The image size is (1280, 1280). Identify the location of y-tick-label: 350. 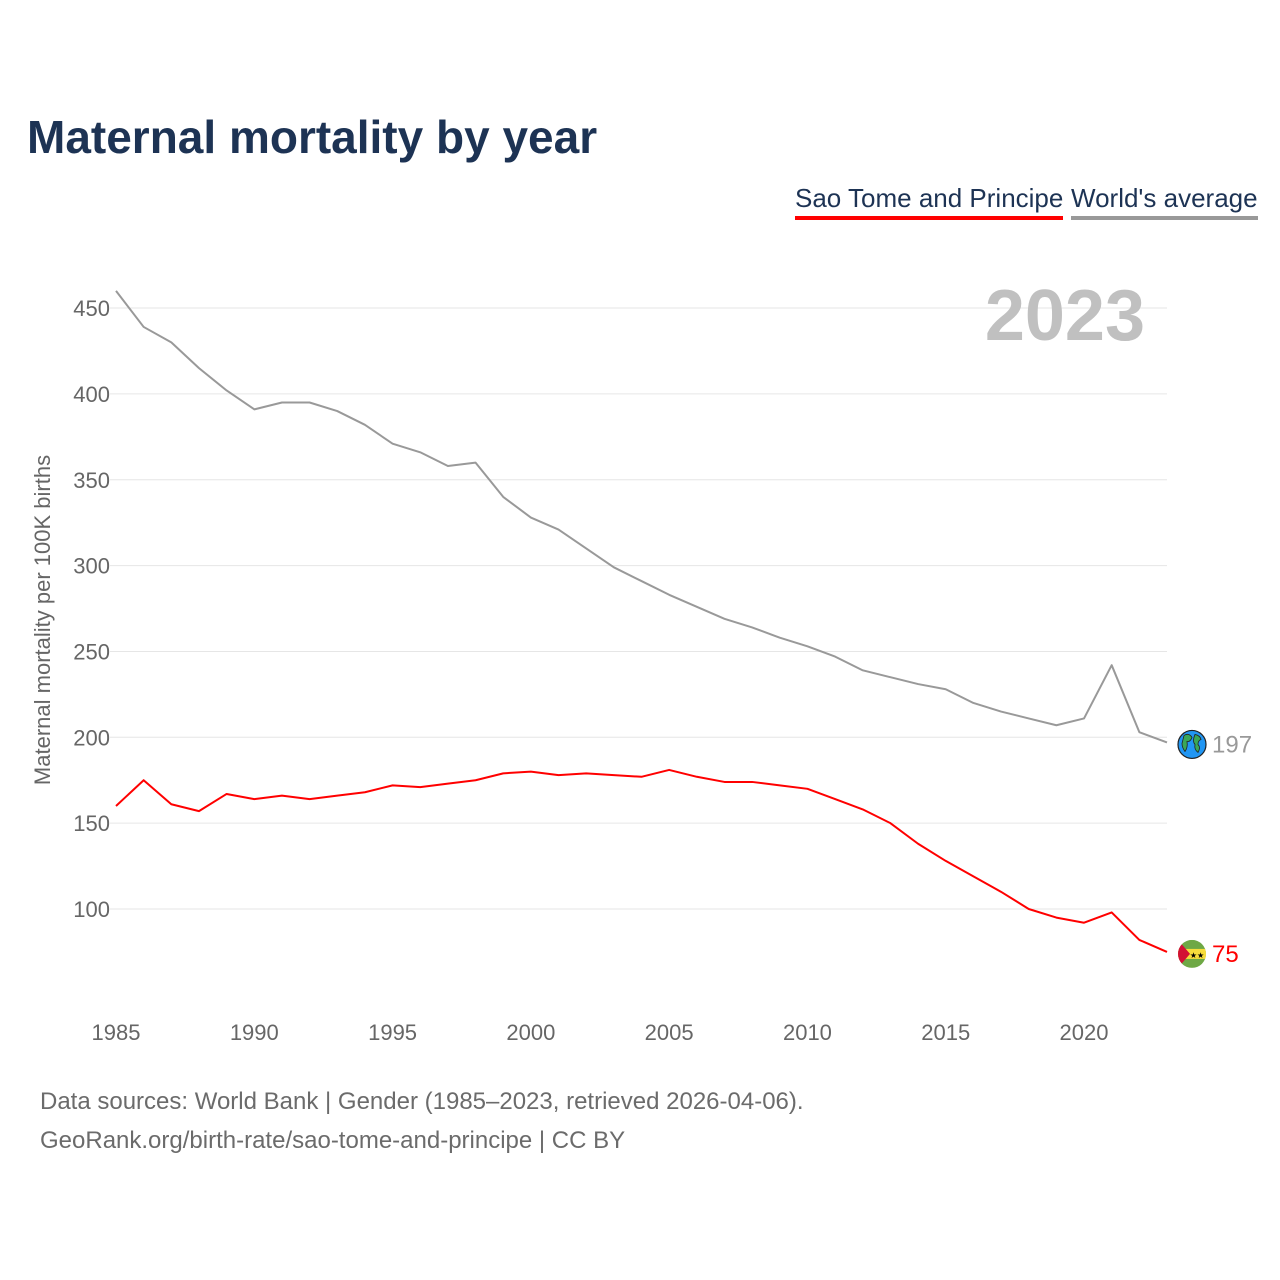
(91, 480).